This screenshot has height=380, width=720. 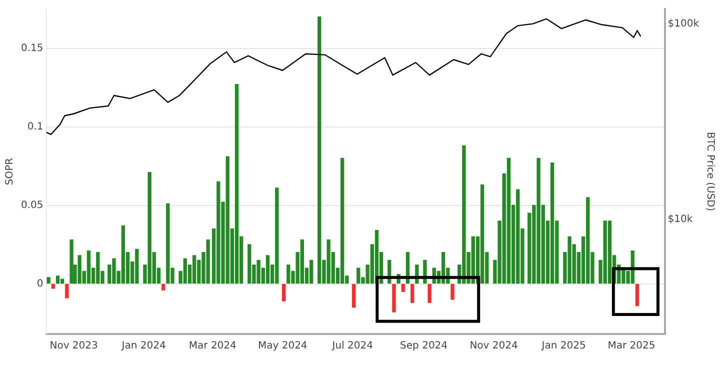 What do you see at coordinates (632, 346) in the screenshot?
I see `x-tick-label: Mar 2025` at bounding box center [632, 346].